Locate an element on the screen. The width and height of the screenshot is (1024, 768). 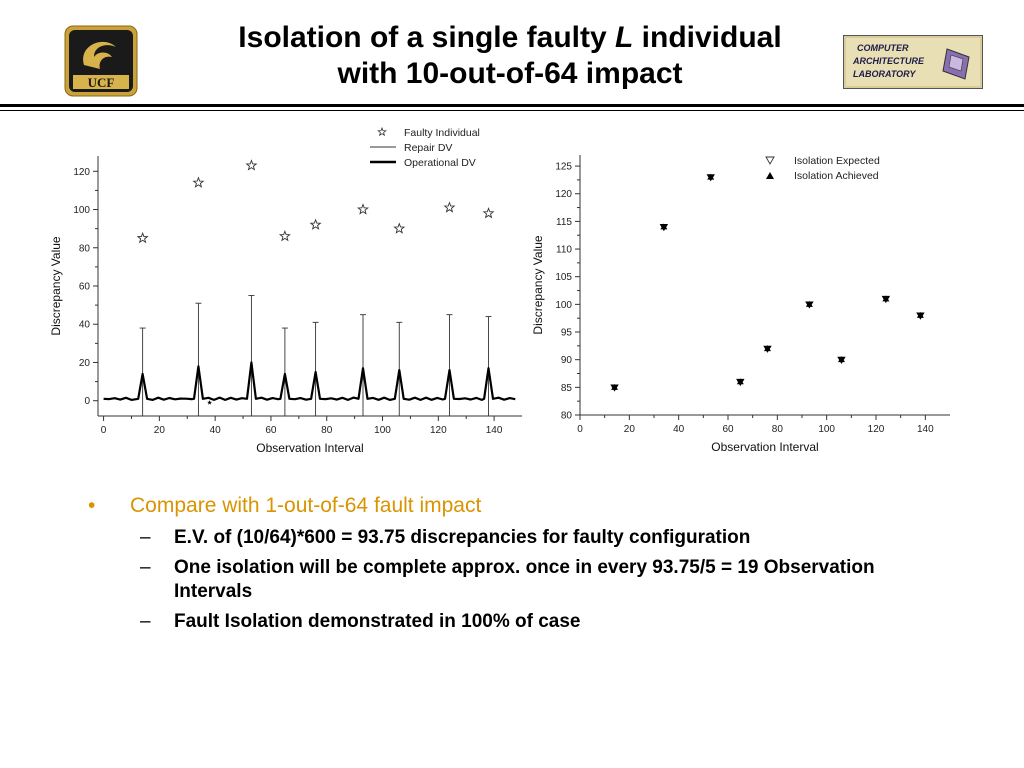
y-tick-label: 115 is located at coordinates (564, 222).